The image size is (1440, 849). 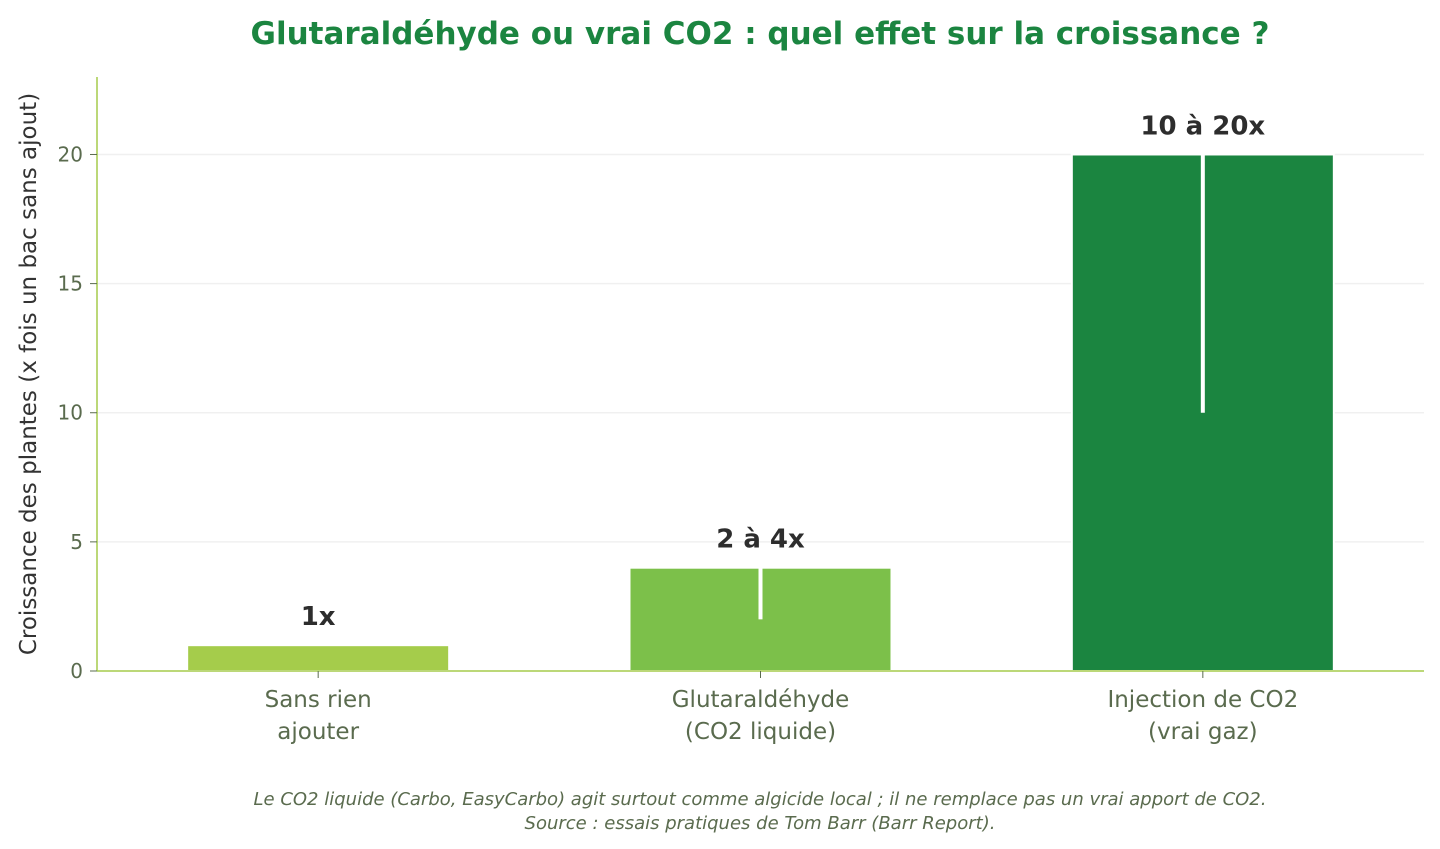 I want to click on y-tick-label: 10, so click(x=70, y=413).